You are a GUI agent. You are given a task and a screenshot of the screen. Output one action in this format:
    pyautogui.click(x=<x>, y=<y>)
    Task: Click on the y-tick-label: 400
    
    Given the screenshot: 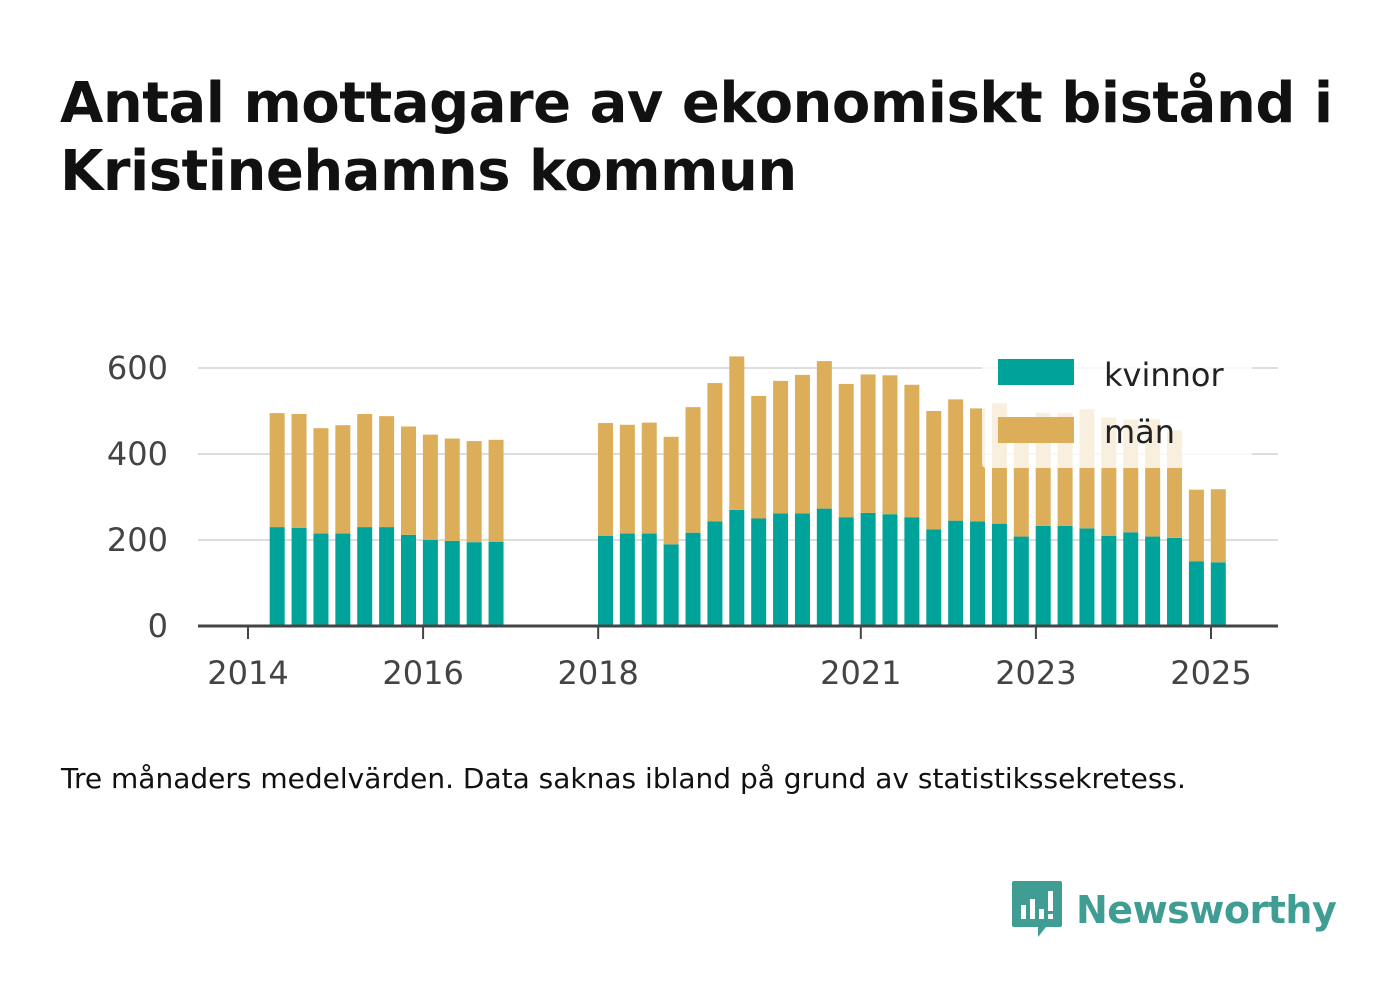 What is the action you would take?
    pyautogui.click(x=137, y=454)
    